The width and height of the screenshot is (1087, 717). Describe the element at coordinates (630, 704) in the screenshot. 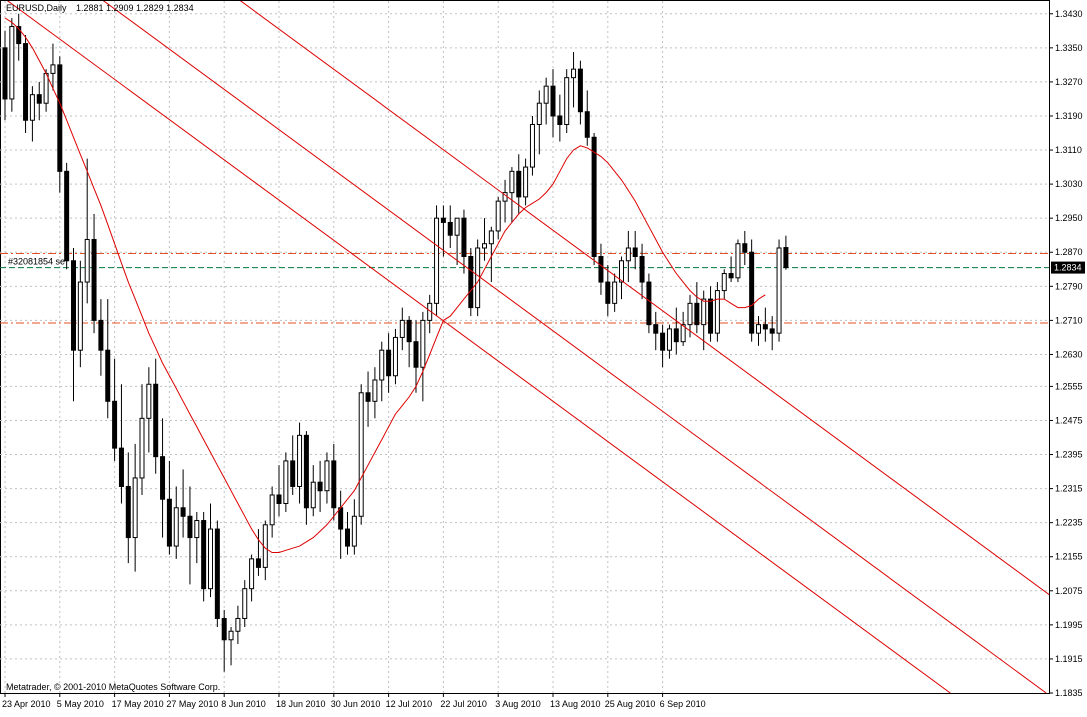

I see `x-tick-label: 25 Aug 2010` at that location.